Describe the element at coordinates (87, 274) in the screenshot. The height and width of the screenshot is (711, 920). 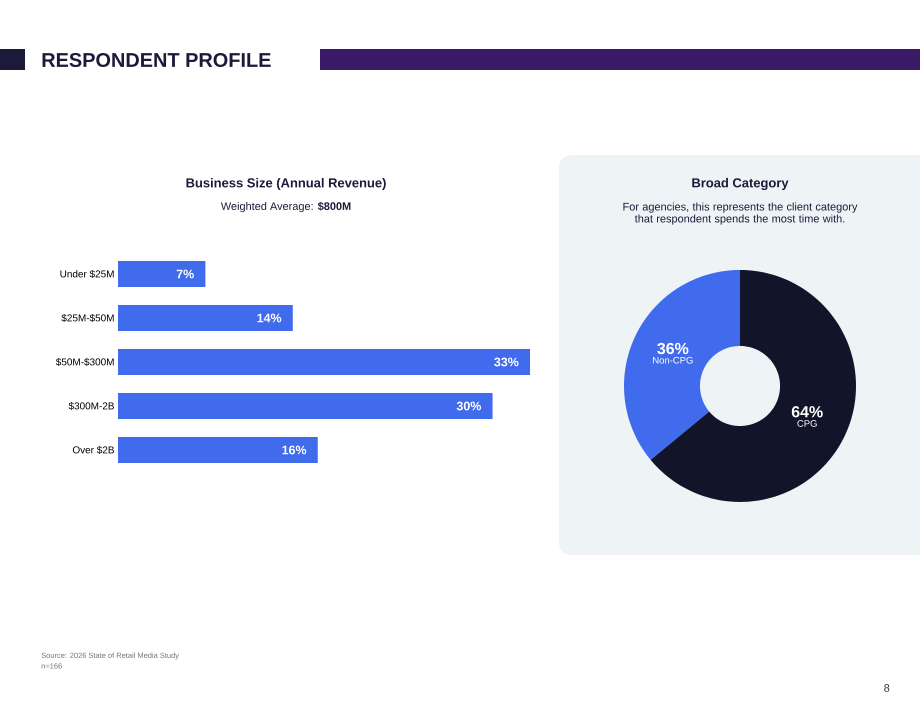
I see `y-tick-label: Under $25M` at that location.